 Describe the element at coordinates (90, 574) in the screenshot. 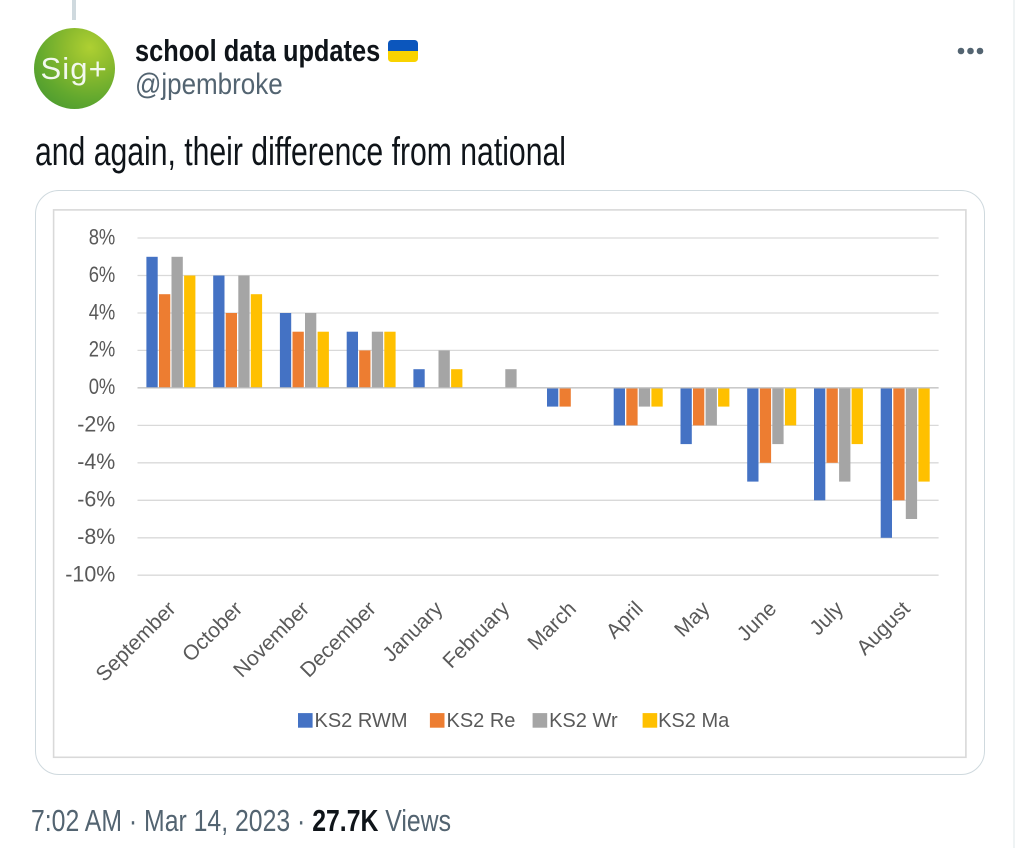

I see `svg-text: -10%` at that location.